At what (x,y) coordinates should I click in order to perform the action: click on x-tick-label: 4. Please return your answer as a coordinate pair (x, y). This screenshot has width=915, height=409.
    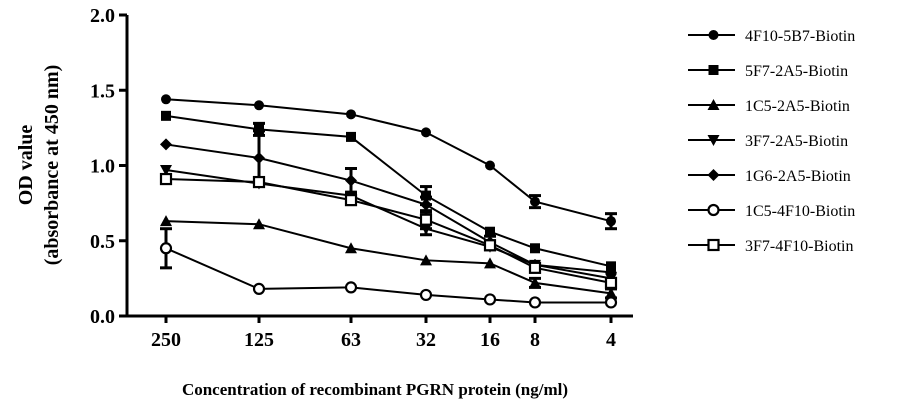
    Looking at the image, I should click on (611, 340).